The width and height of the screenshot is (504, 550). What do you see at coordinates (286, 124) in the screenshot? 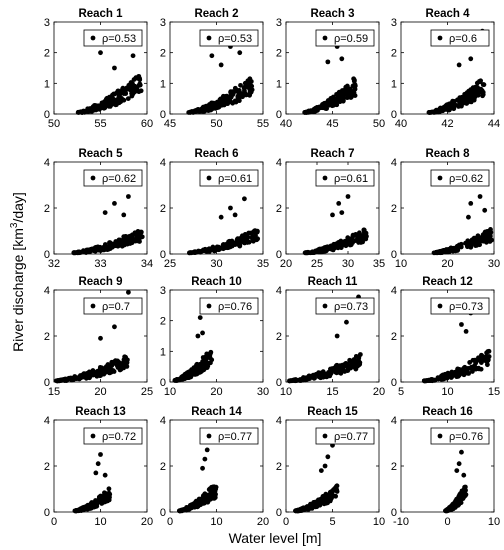
I see `x-tick-label: 40` at bounding box center [286, 124].